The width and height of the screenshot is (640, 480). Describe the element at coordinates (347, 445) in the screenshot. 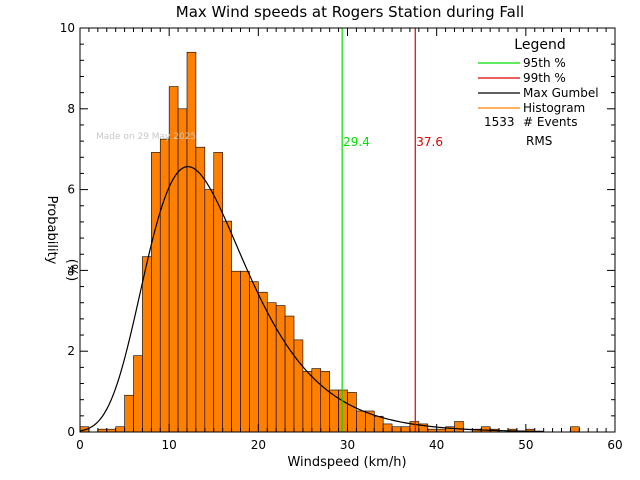

I see `x-tick-label: 30` at that location.